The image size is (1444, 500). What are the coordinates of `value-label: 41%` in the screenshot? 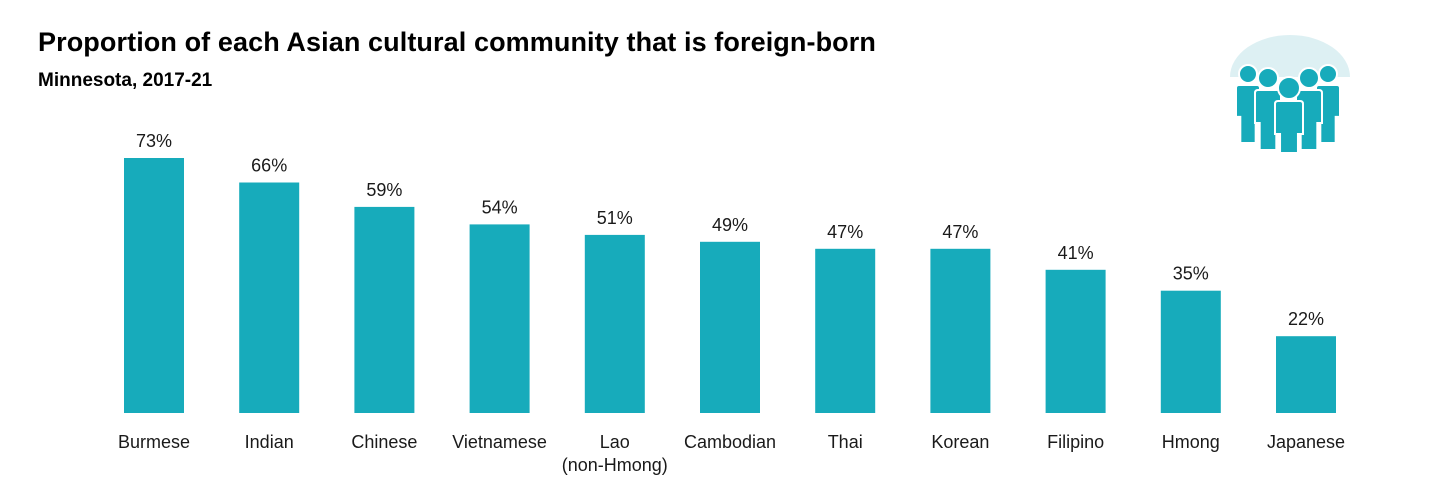 It's located at (1076, 253).